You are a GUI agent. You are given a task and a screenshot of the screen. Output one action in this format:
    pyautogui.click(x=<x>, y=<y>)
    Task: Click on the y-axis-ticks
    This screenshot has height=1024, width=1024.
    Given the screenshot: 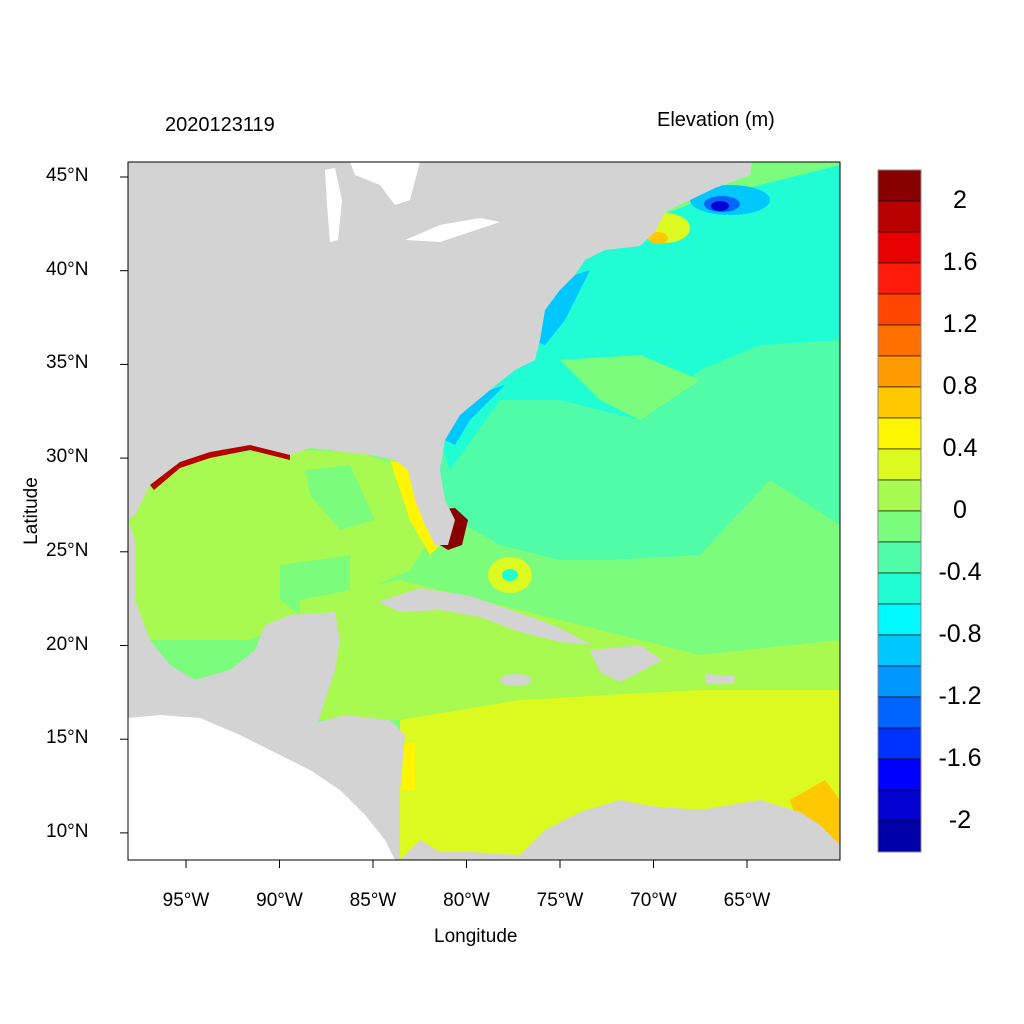 What is the action you would take?
    pyautogui.click(x=124, y=505)
    